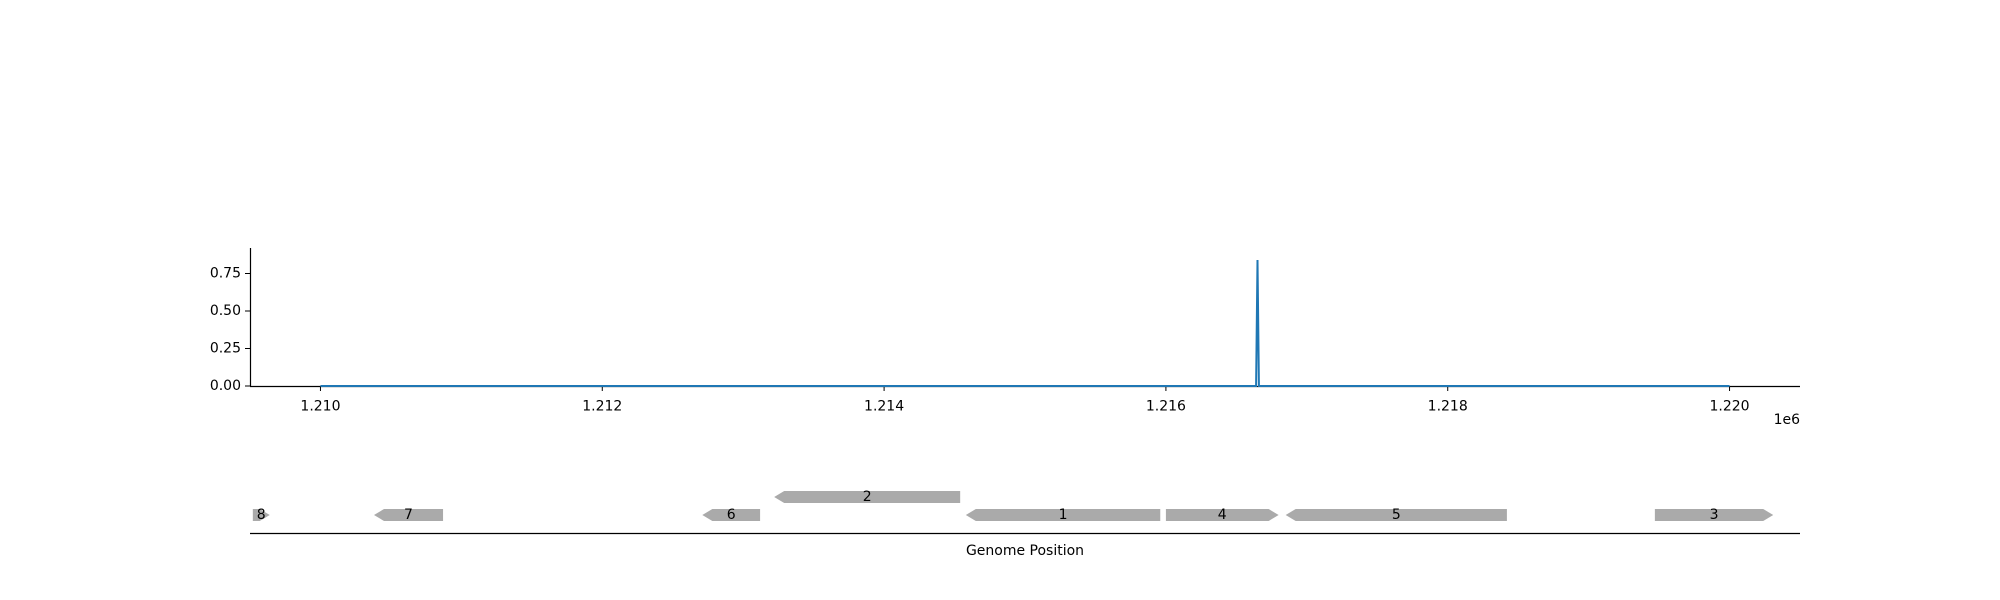  What do you see at coordinates (884, 407) in the screenshot?
I see `x-tick-label: 1.214` at bounding box center [884, 407].